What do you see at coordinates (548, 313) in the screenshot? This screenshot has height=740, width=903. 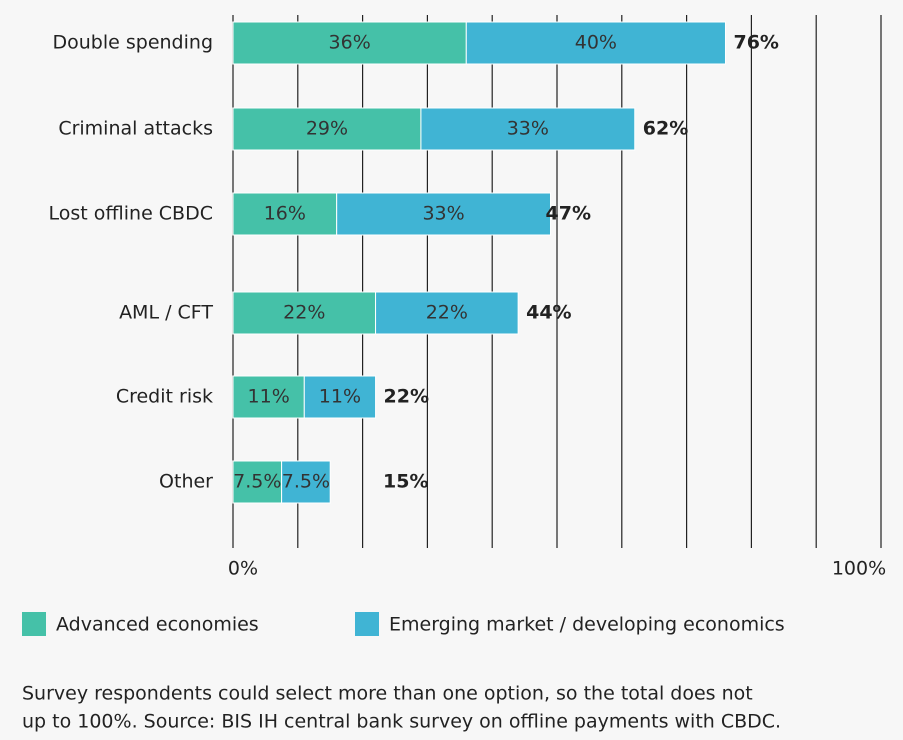 I see `total-label: 44%` at bounding box center [548, 313].